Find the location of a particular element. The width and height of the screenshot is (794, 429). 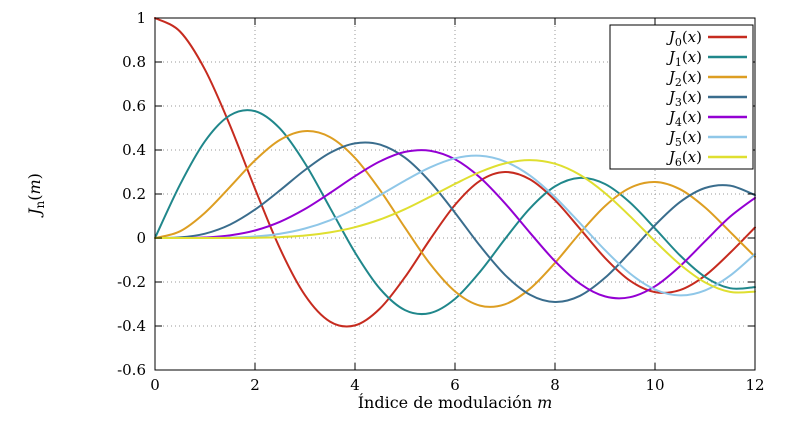

svg-text: 0.6 is located at coordinates (134, 106).